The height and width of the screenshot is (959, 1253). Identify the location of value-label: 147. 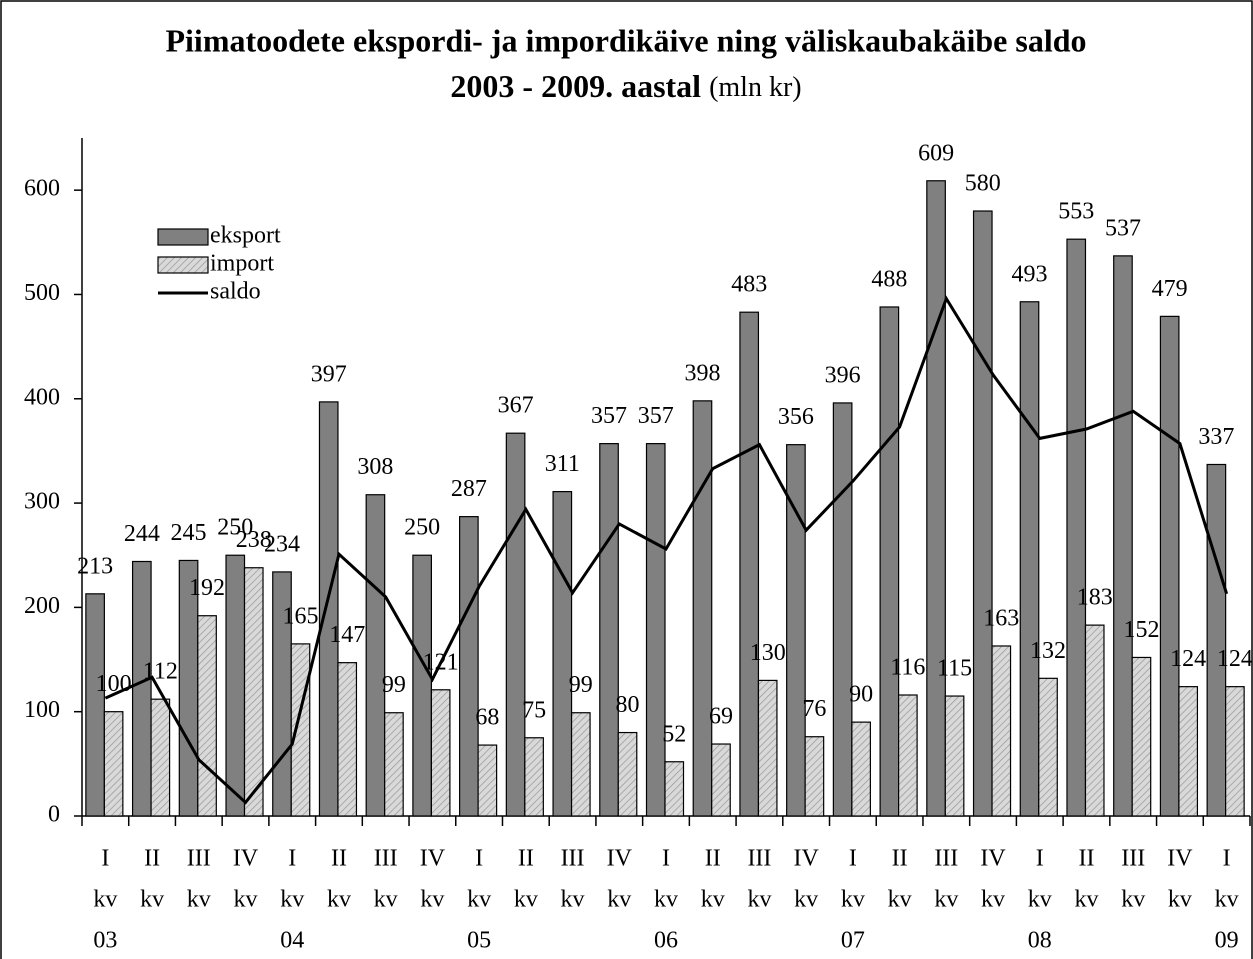
(347, 635).